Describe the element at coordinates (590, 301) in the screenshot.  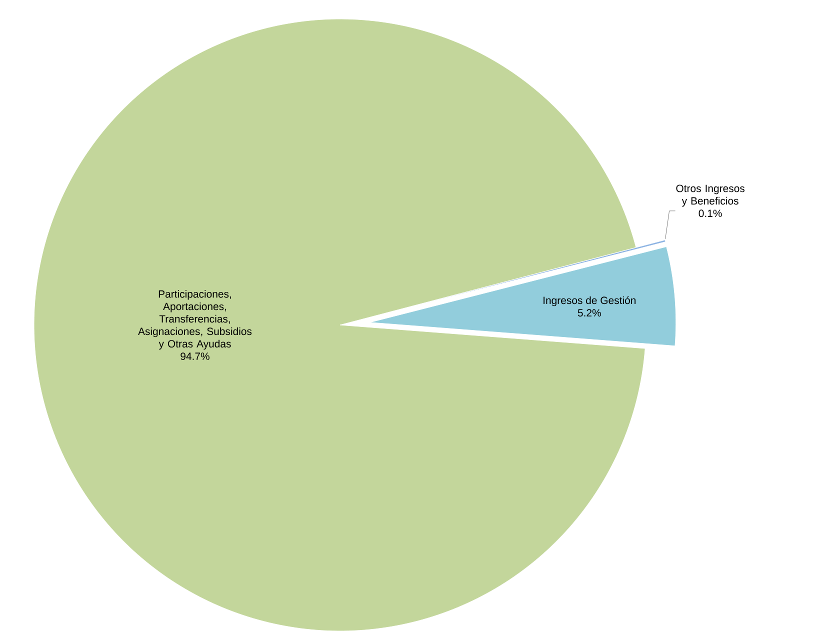
I see `slice-label: Ingresos de Gestión` at that location.